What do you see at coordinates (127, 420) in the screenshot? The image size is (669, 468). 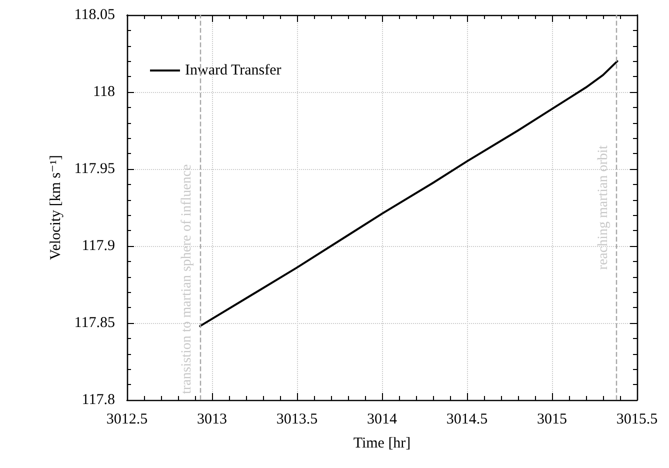 I see `x-tick-label: 3012.5` at bounding box center [127, 420].